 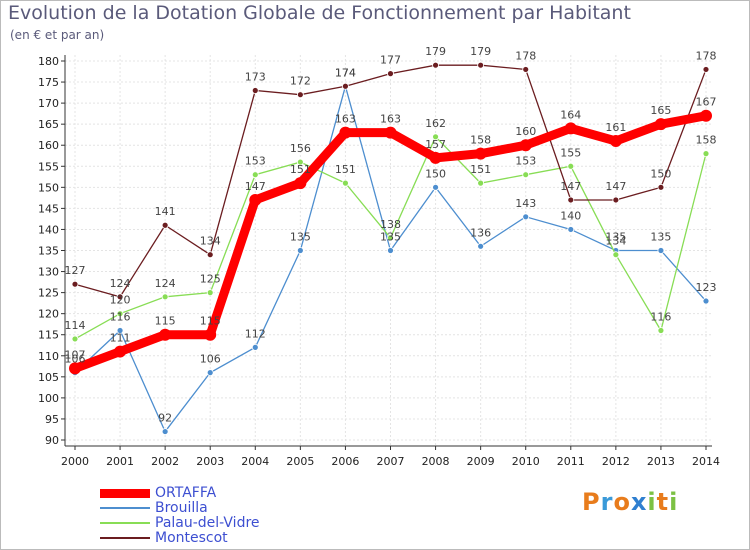 What do you see at coordinates (615, 127) in the screenshot?
I see `data-label-ortaffa: 161` at bounding box center [615, 127].